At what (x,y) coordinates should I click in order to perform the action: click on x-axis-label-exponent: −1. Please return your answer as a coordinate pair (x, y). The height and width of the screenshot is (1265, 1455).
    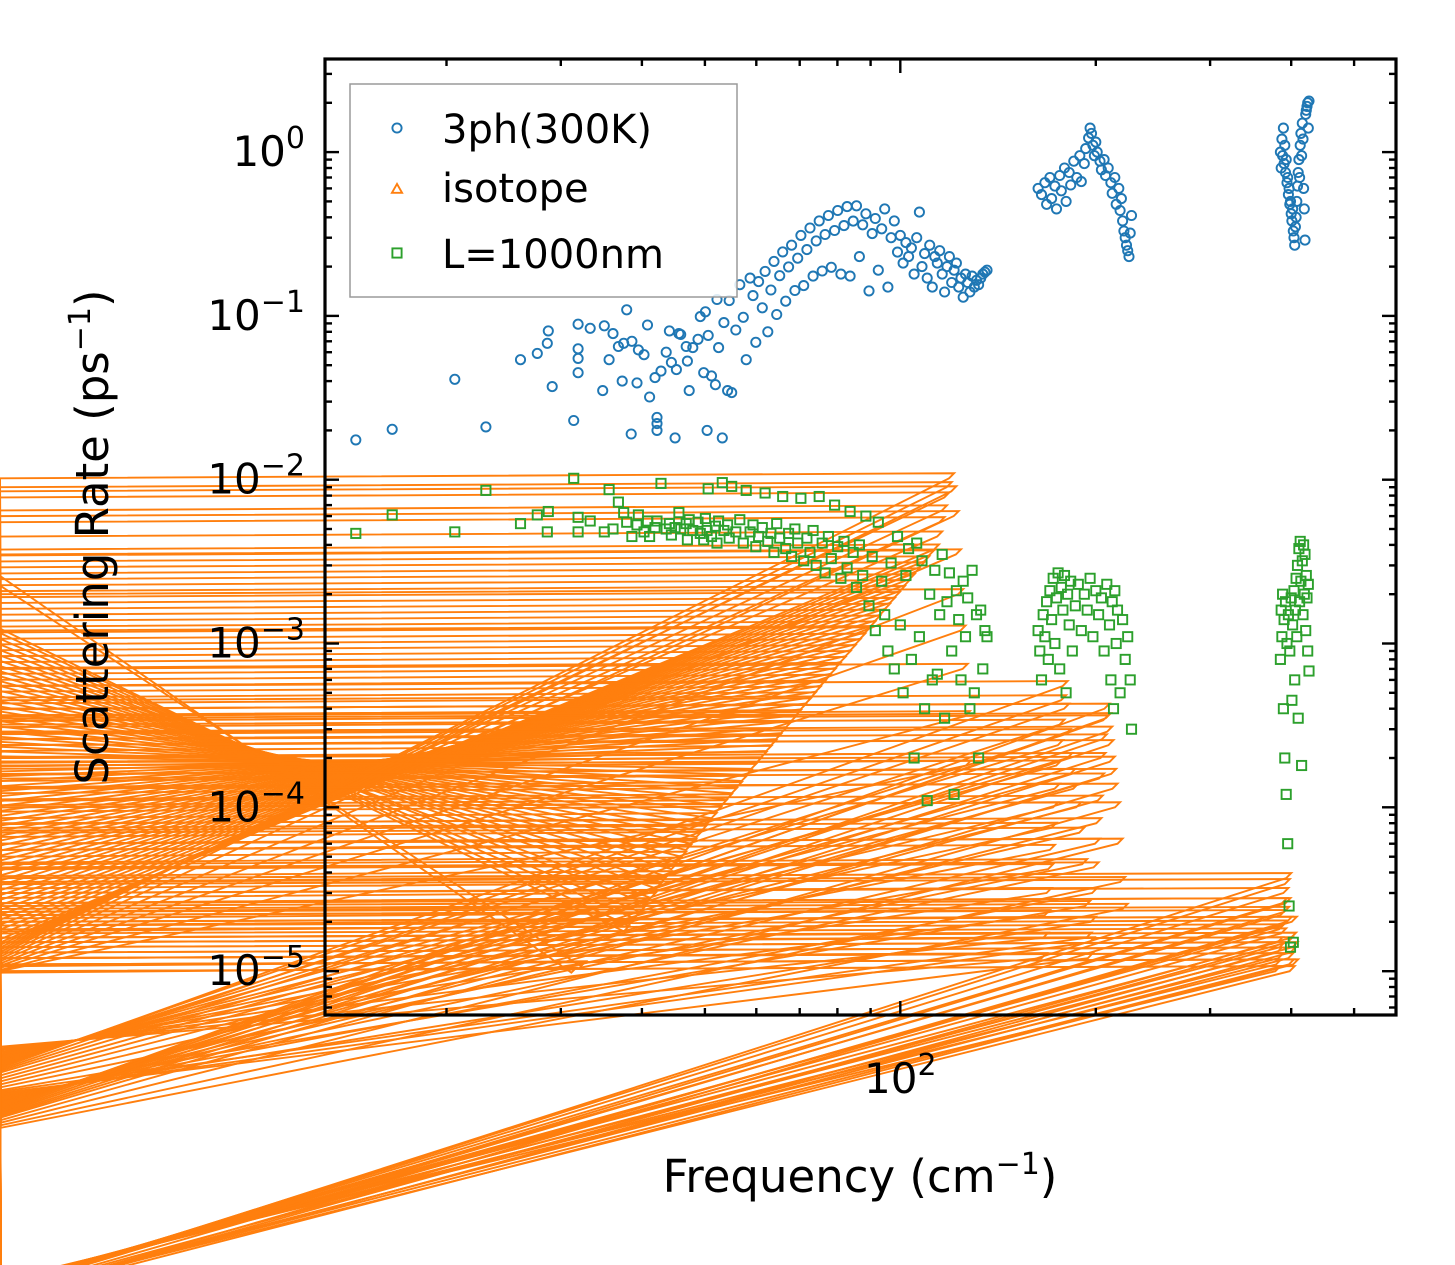
    Looking at the image, I should click on (1018, 1164).